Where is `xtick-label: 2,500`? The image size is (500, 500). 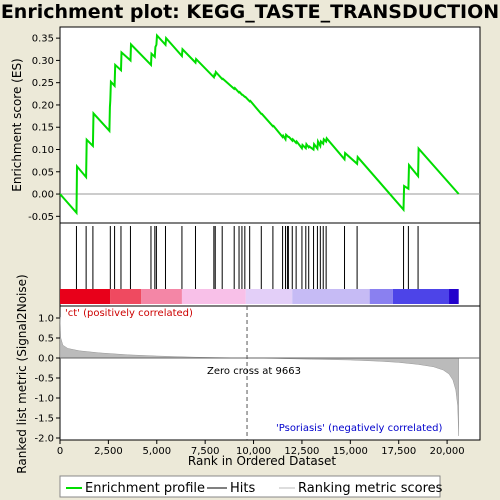 xtick-label: 2,500 is located at coordinates (108, 451).